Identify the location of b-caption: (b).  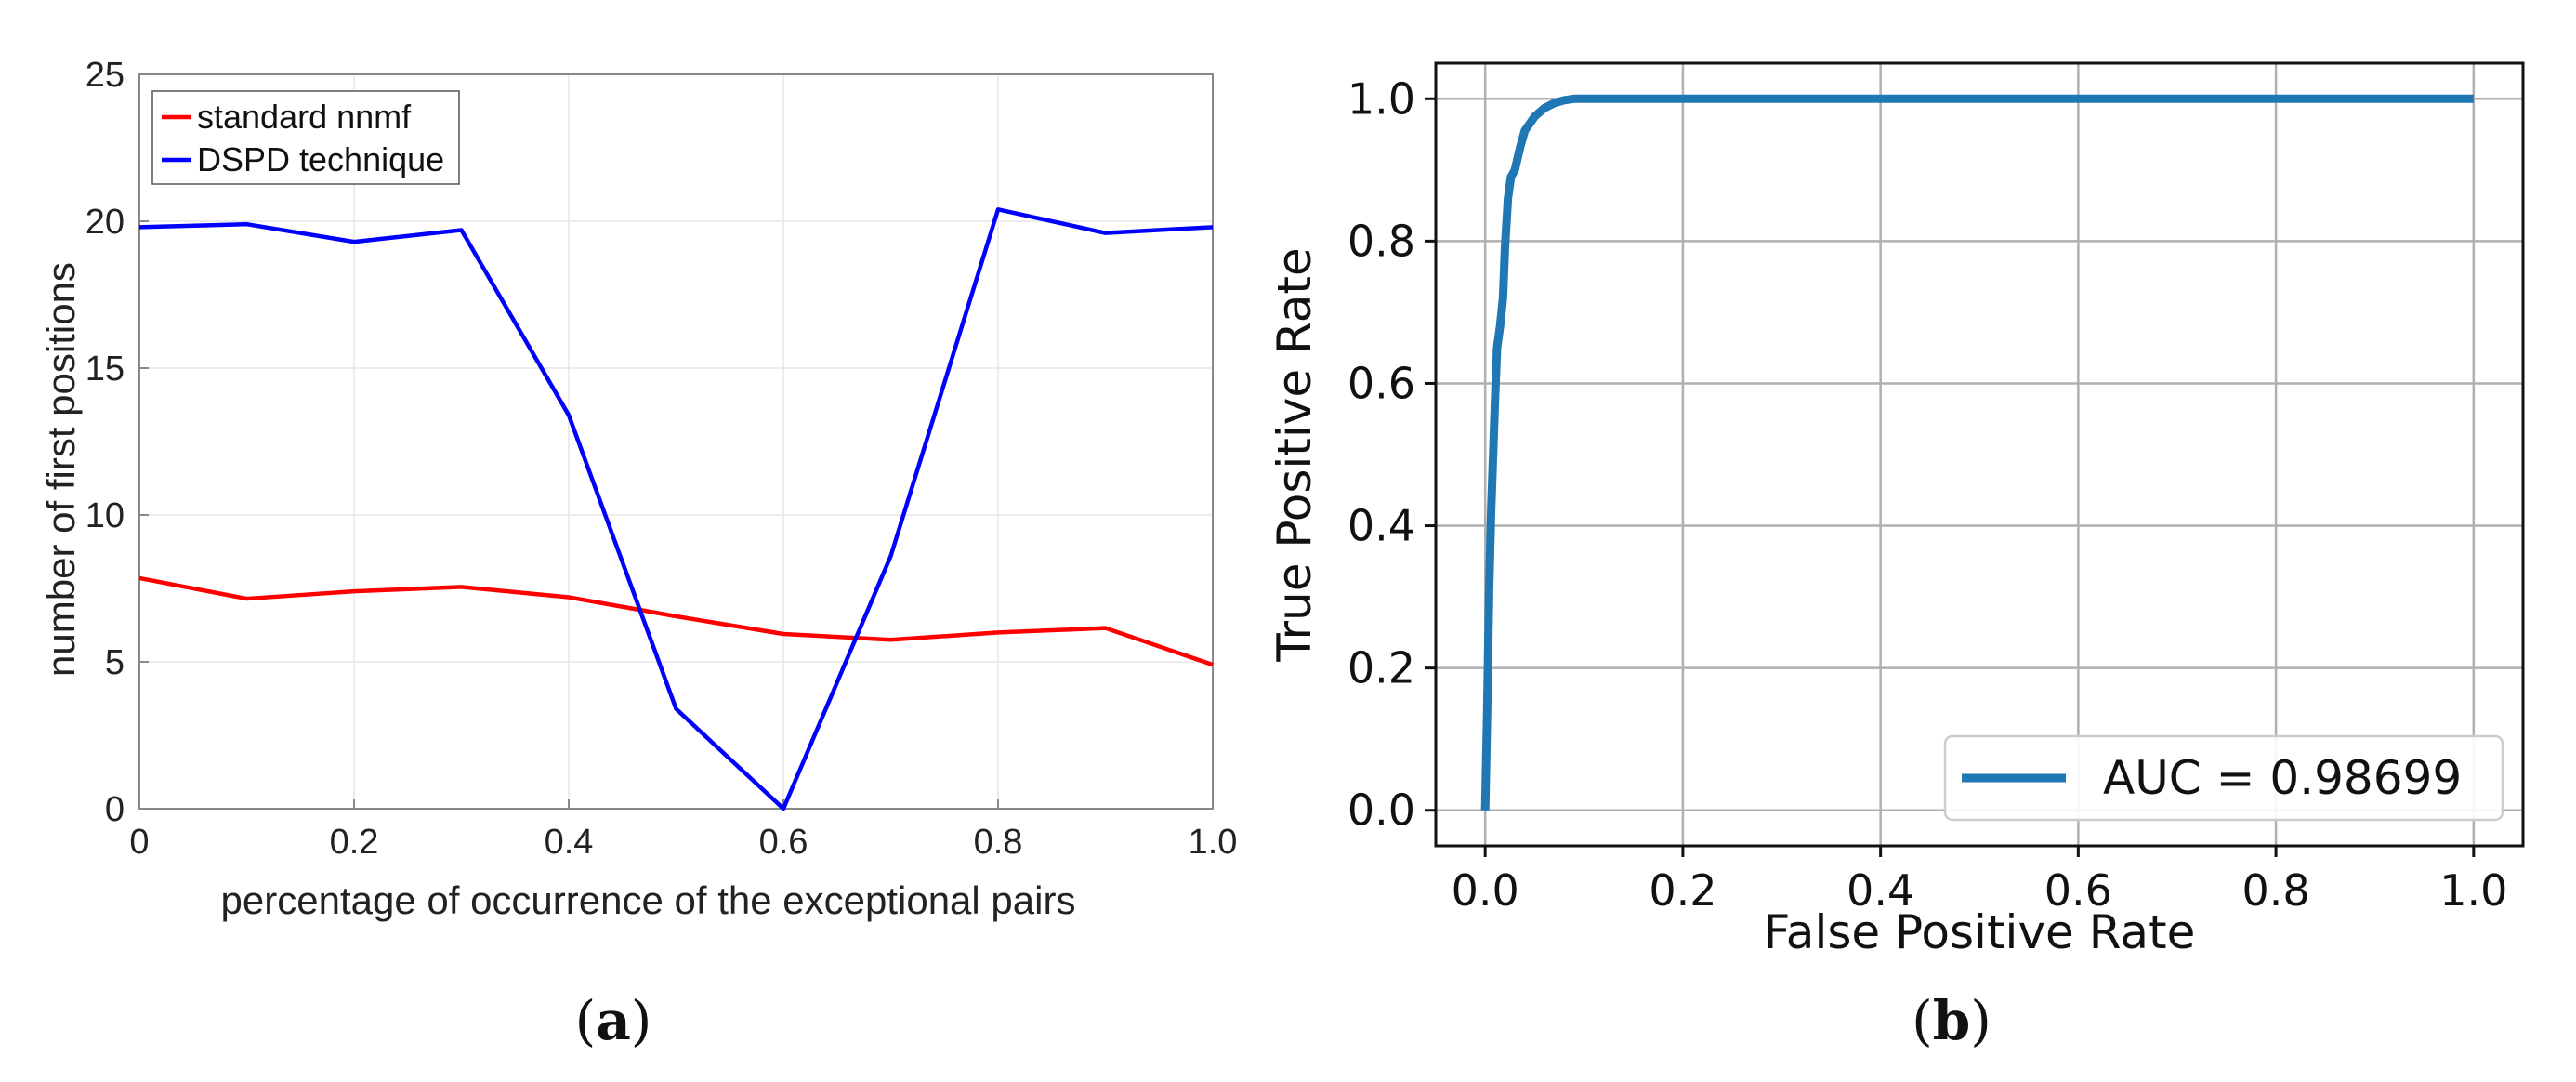
(1951, 1021).